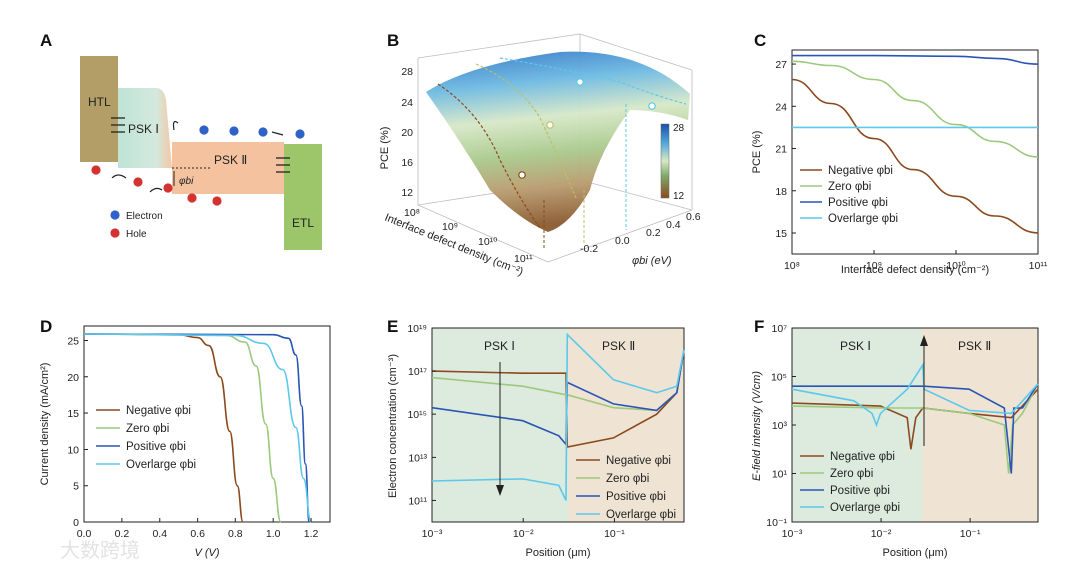 This screenshot has height=574, width=1080. Describe the element at coordinates (385, 148) in the screenshot. I see `panel-b-zlabel: PCE (%)` at that location.